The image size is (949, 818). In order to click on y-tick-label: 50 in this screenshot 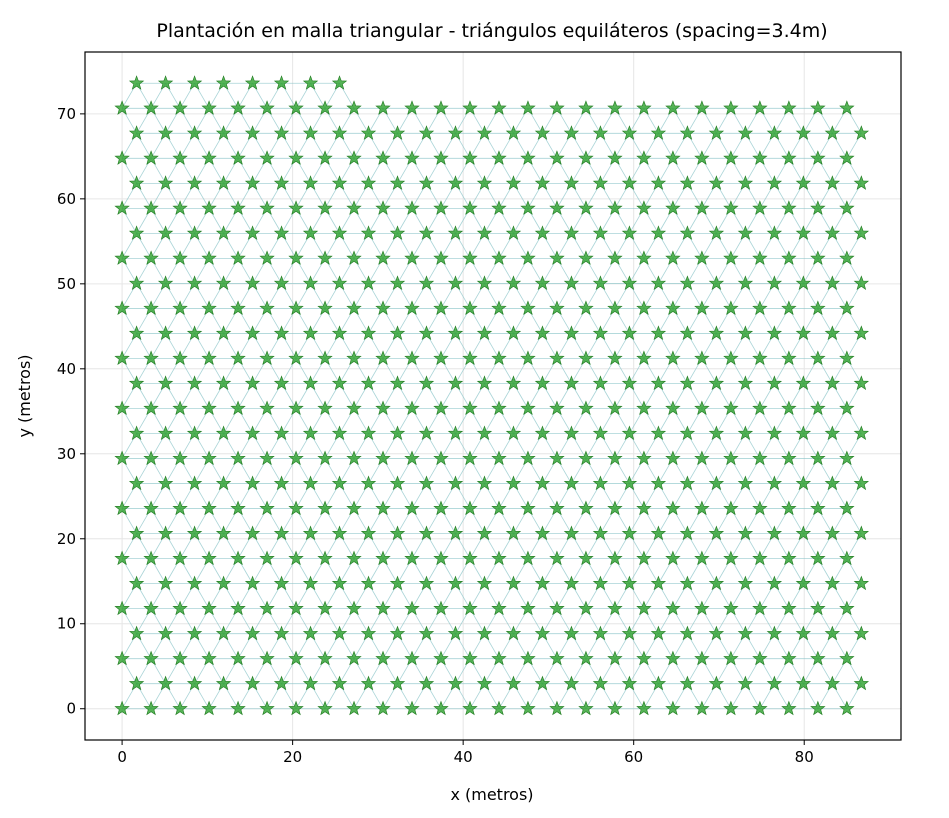, I will do `click(66, 284)`.